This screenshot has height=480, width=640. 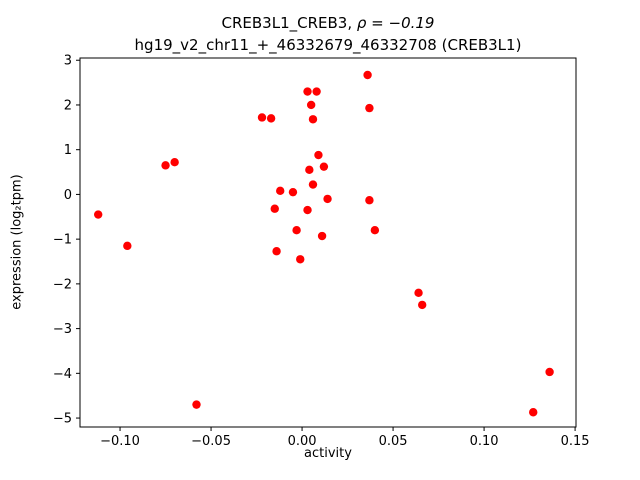 What do you see at coordinates (62, 240) in the screenshot?
I see `y-tick-label: −1` at bounding box center [62, 240].